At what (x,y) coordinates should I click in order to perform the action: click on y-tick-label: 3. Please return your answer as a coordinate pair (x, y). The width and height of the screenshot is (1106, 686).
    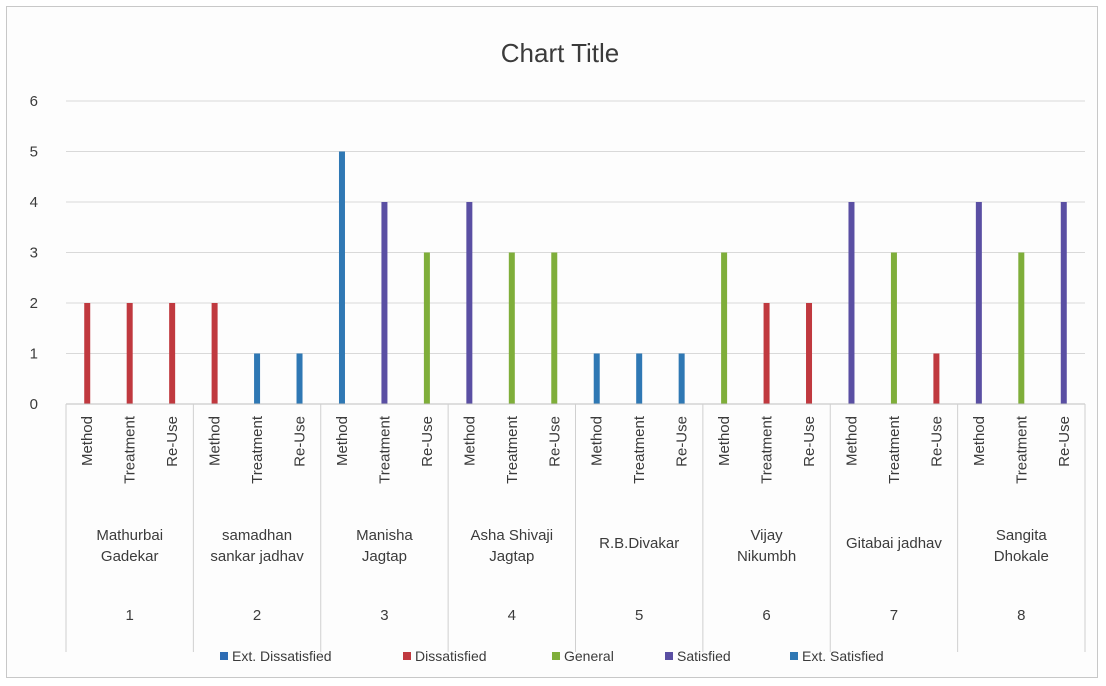
    Looking at the image, I should click on (34, 253).